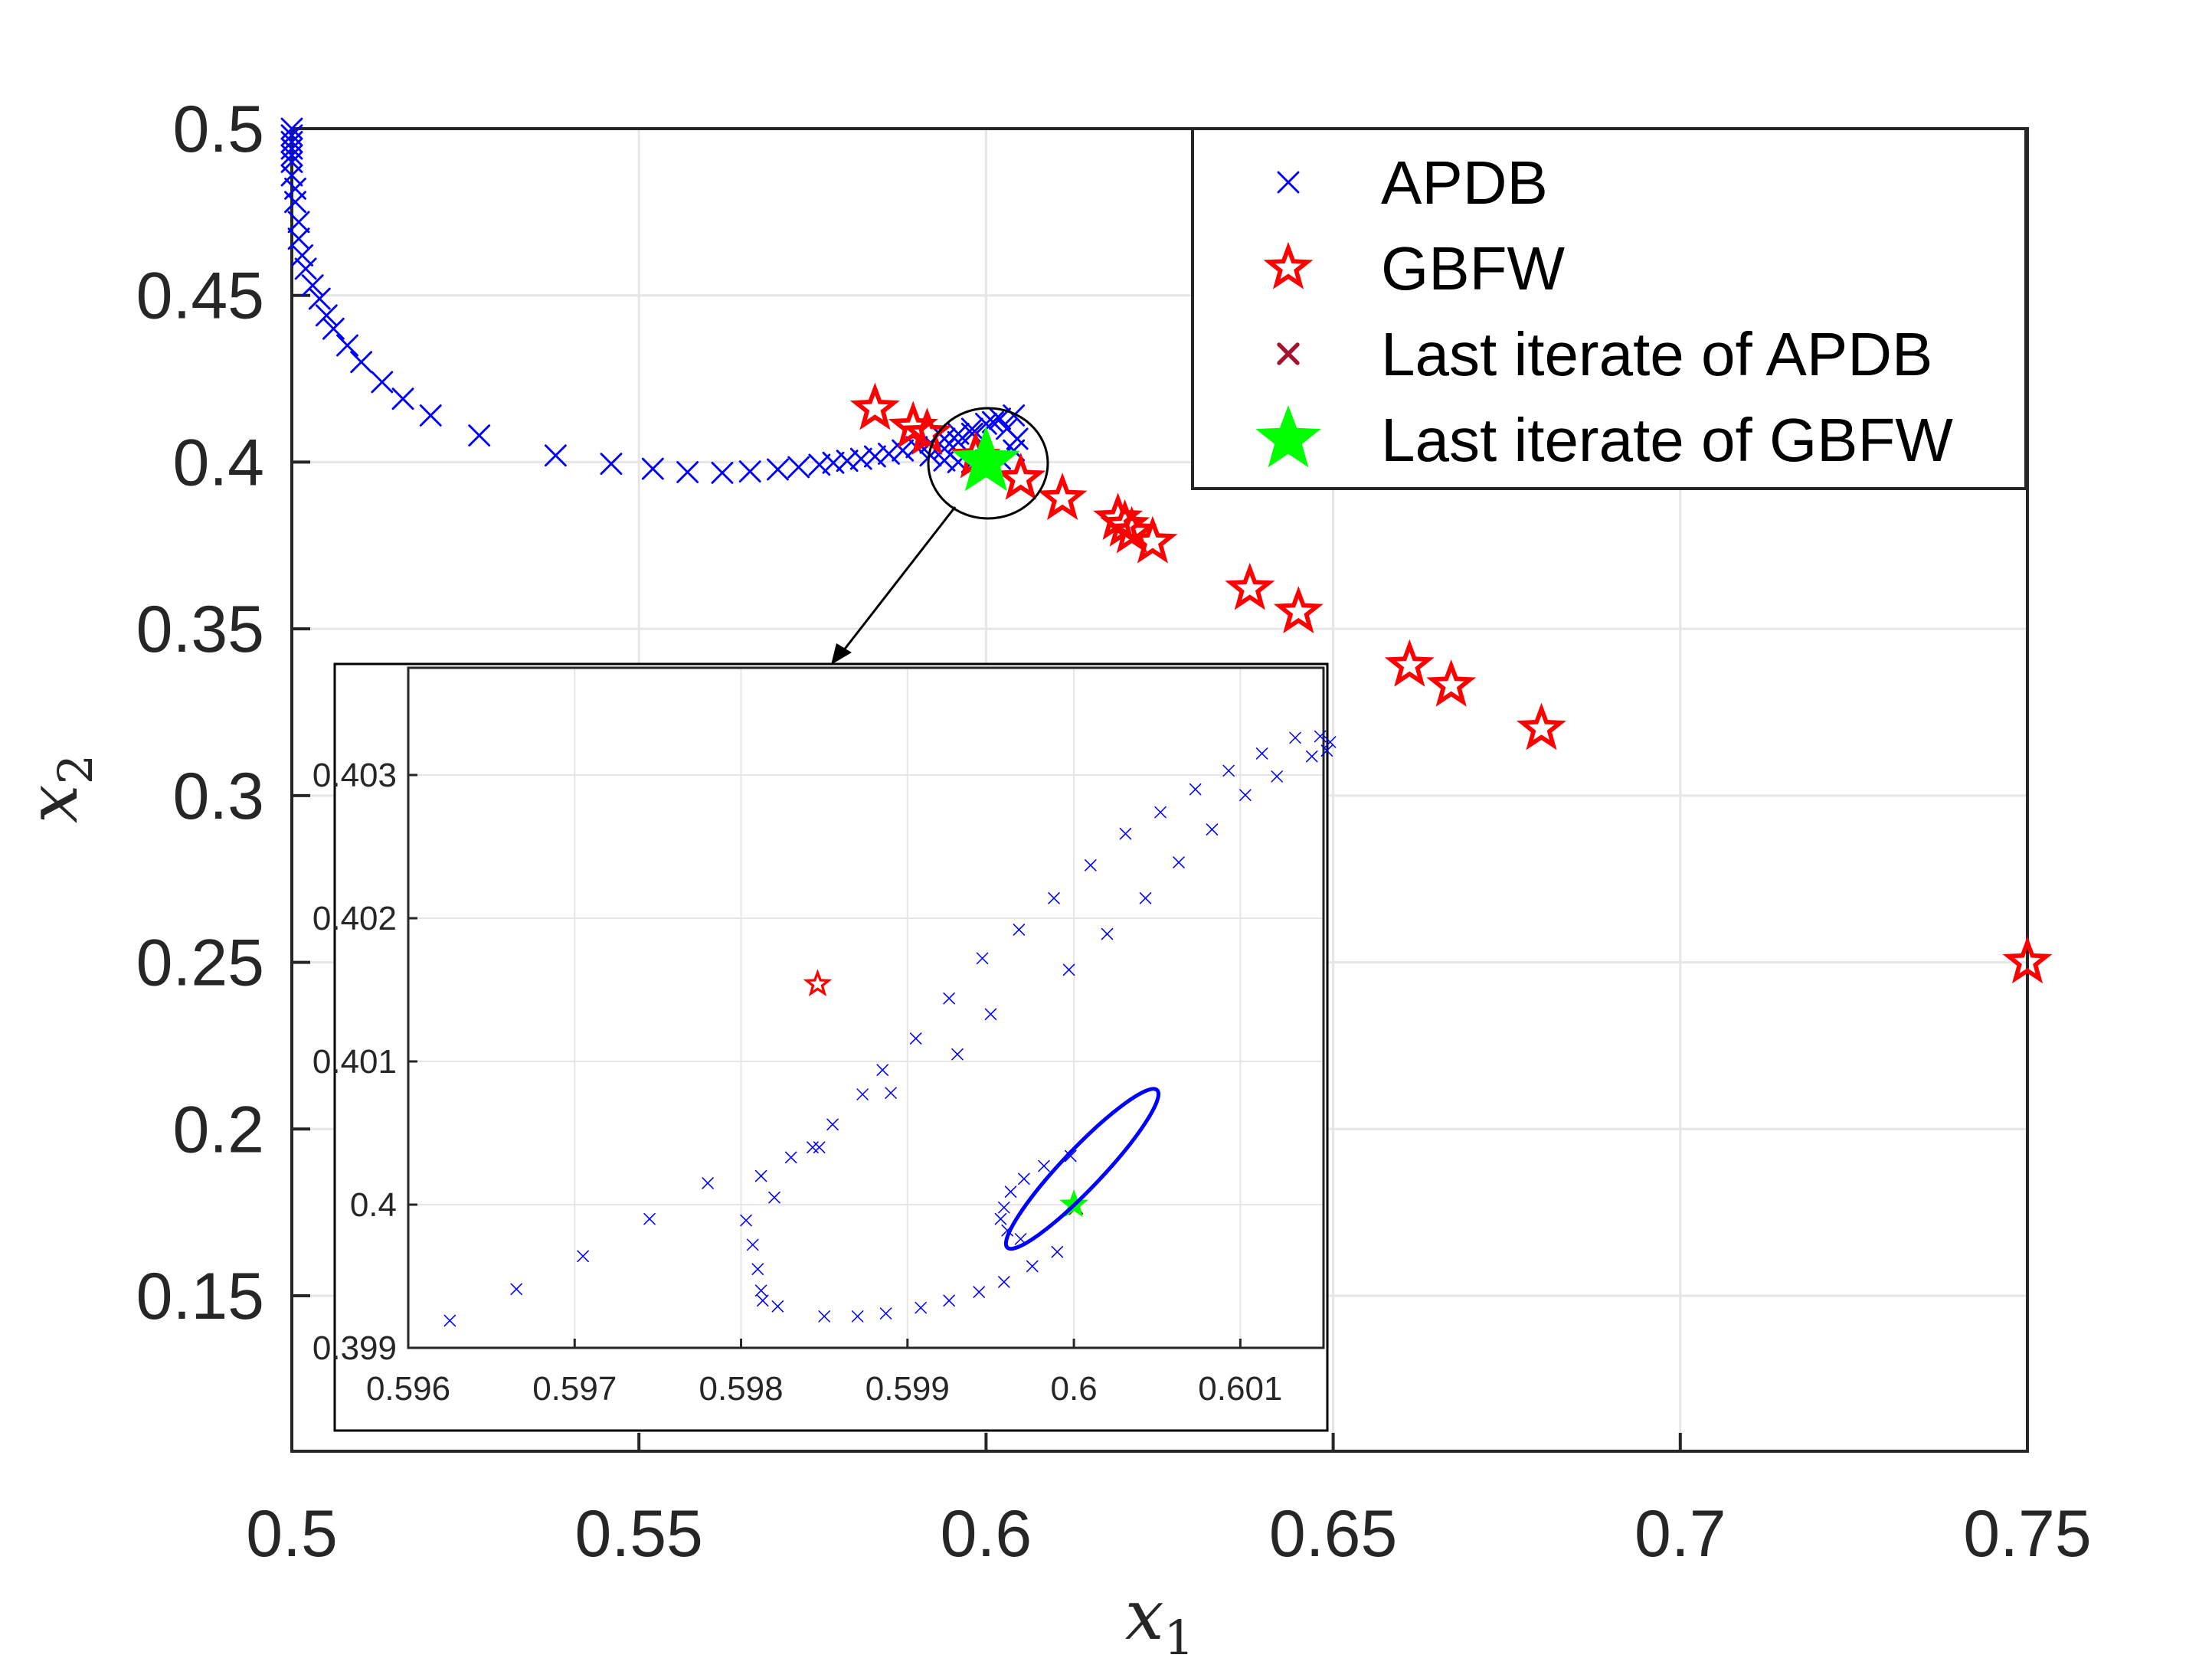  Describe the element at coordinates (354, 775) in the screenshot. I see `inset-y-tick-label: 0.403` at that location.